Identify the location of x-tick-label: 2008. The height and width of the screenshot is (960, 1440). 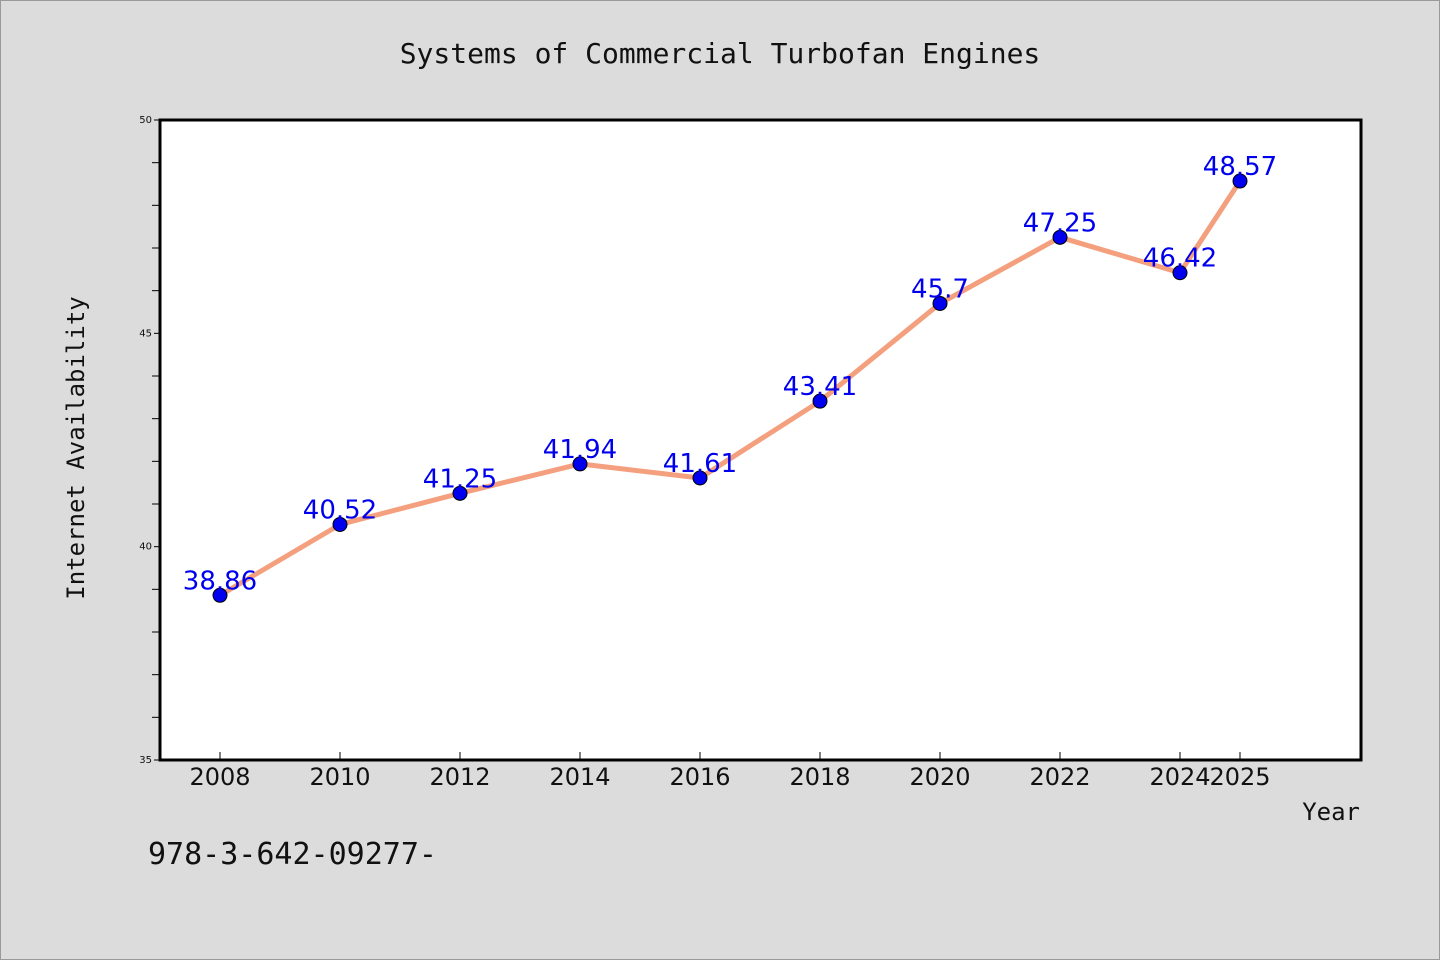
(219, 777).